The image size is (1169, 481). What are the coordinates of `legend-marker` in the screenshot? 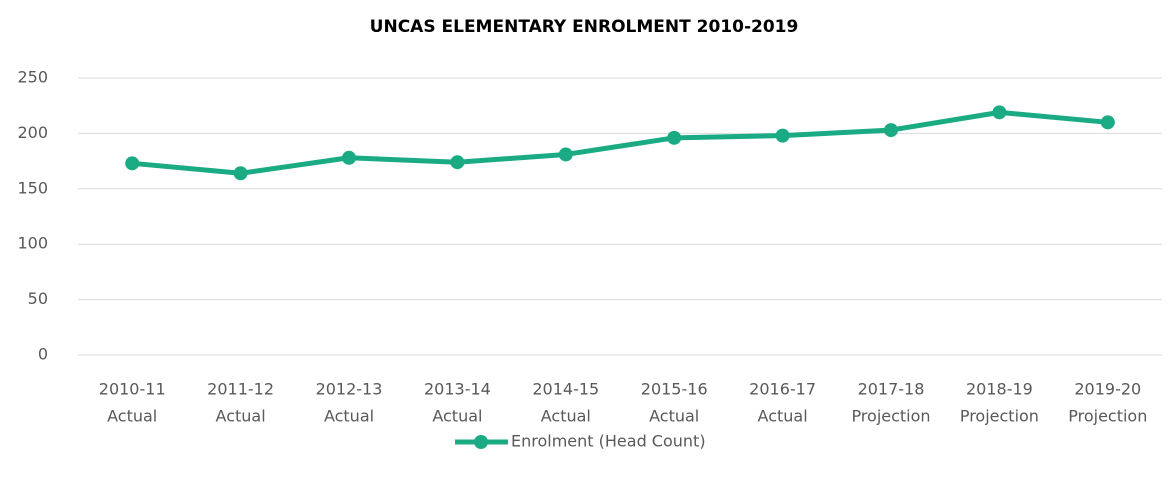 It's located at (481, 442).